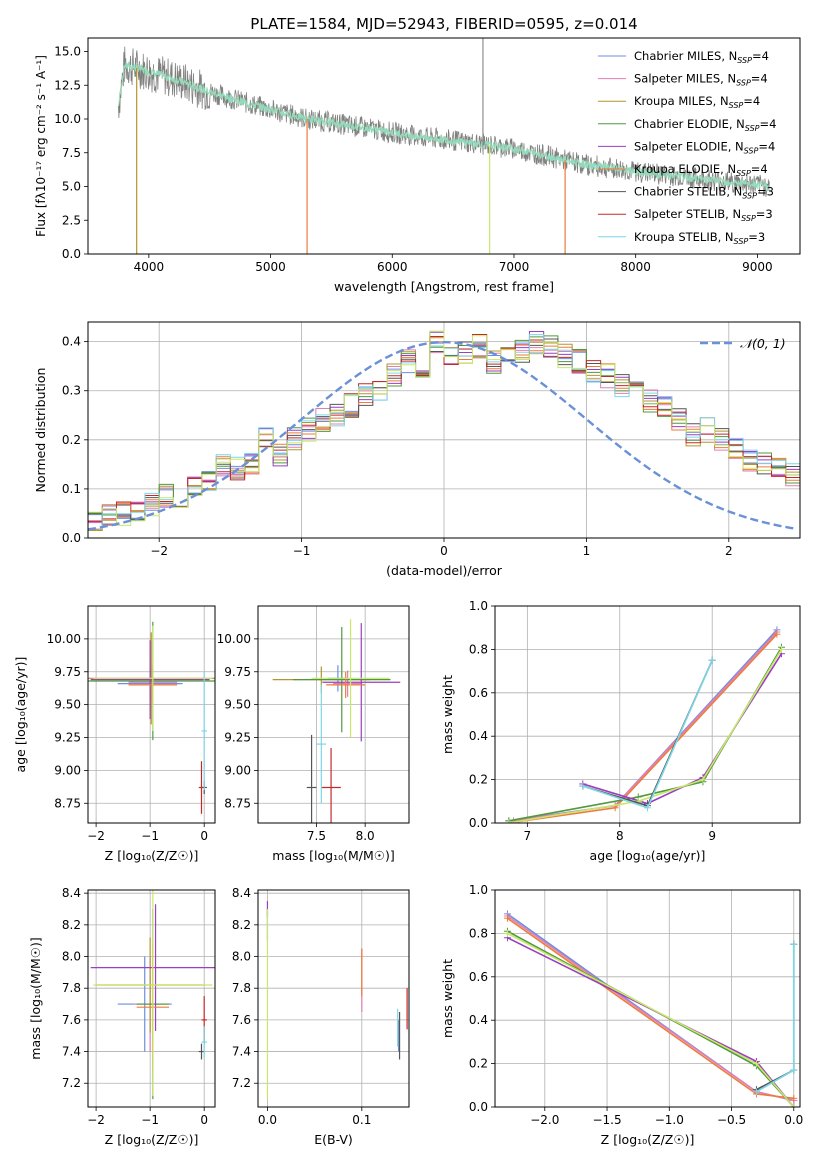  I want to click on model-spectrum-line, so click(444, 126).